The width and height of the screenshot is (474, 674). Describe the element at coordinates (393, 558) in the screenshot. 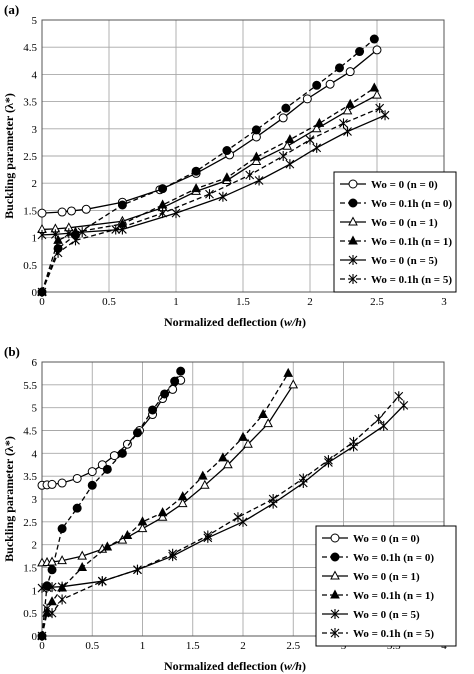

I see `legend-label: Wo = 0.1h (n = 0)` at that location.